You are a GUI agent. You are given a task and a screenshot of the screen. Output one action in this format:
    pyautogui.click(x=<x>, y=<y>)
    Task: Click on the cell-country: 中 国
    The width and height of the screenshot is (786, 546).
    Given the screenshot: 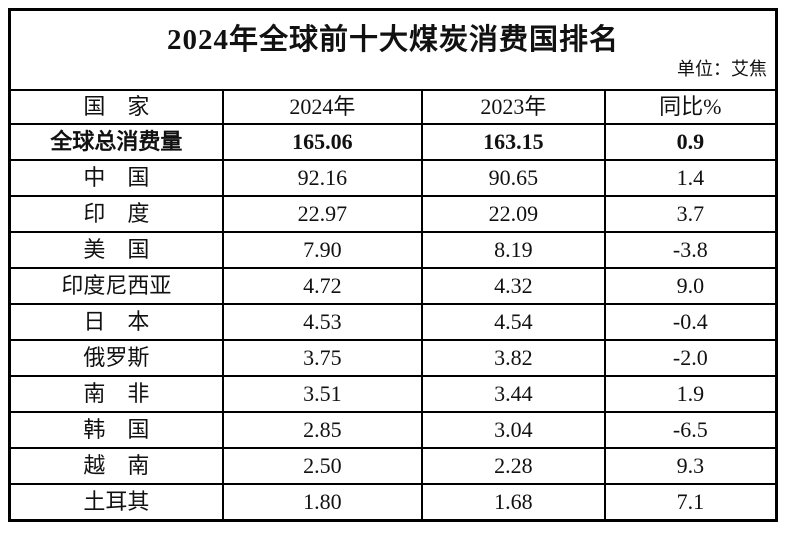 What is the action you would take?
    pyautogui.click(x=116, y=178)
    